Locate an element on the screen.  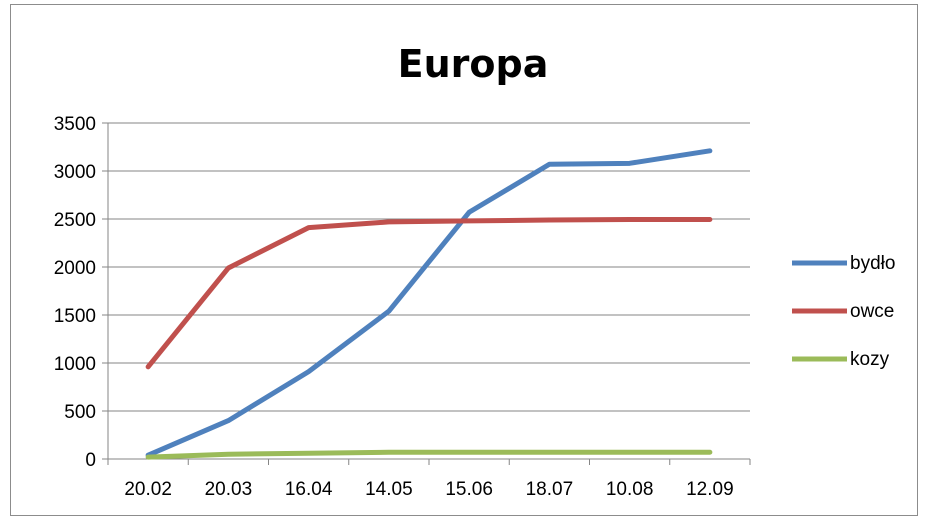
legend-label: kozy is located at coordinates (870, 359).